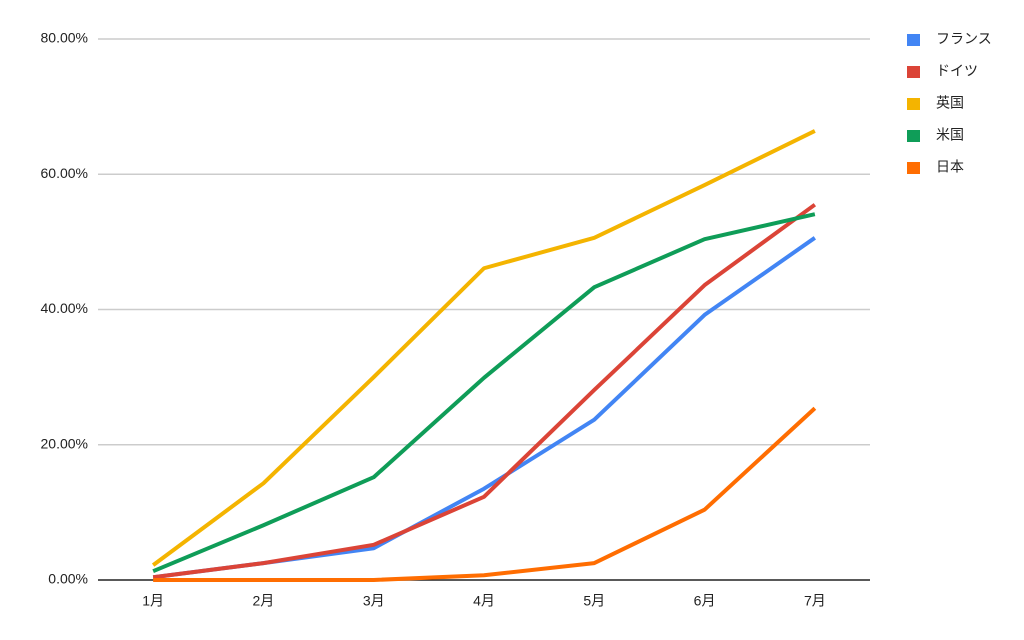 Image resolution: width=1024 pixels, height=640 pixels. Describe the element at coordinates (64, 38) in the screenshot. I see `y-tick-label: 80.00%` at that location.